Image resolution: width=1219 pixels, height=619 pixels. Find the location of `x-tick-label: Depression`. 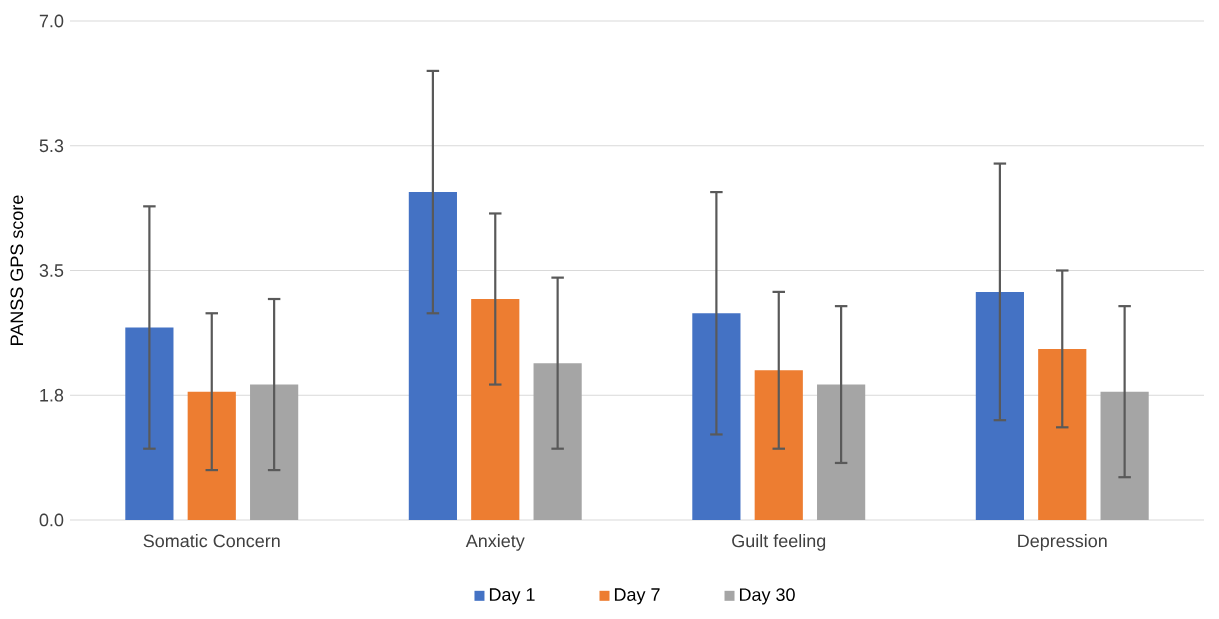

x-tick-label: Depression is located at coordinates (1062, 542).